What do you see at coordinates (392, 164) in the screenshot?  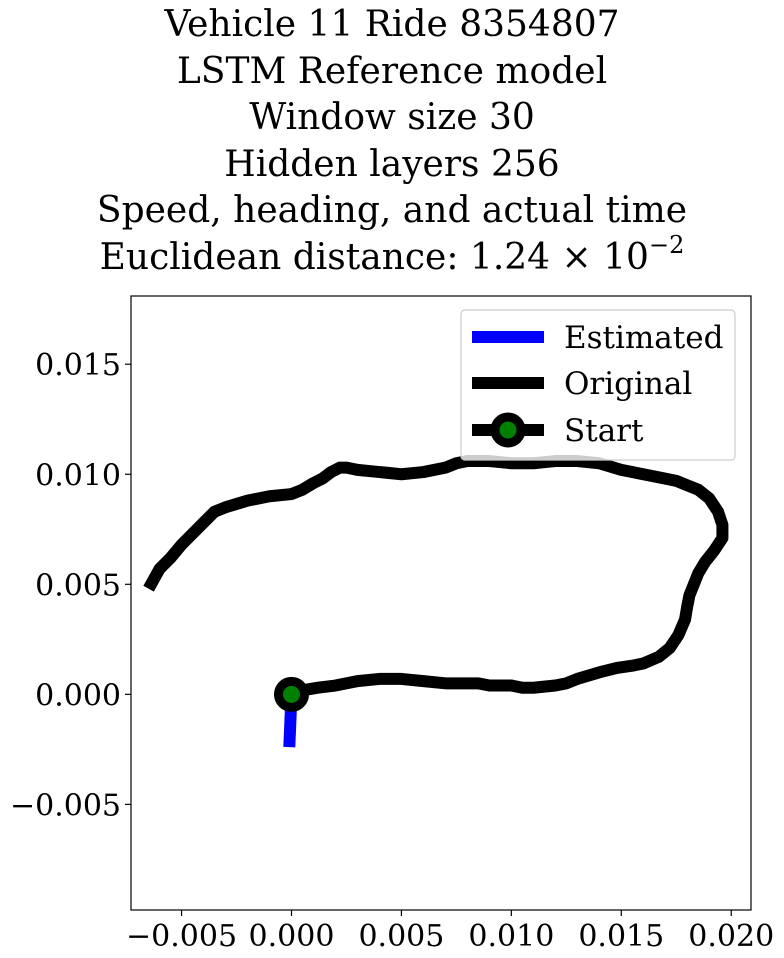 I see `title-line: Hidden layers 256` at bounding box center [392, 164].